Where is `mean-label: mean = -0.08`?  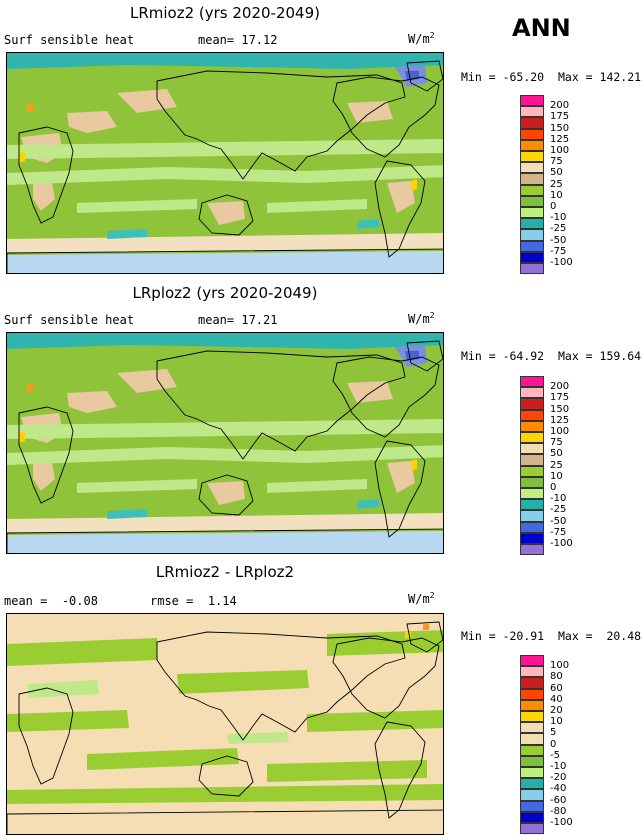
mean-label: mean = -0.08 is located at coordinates (51, 601).